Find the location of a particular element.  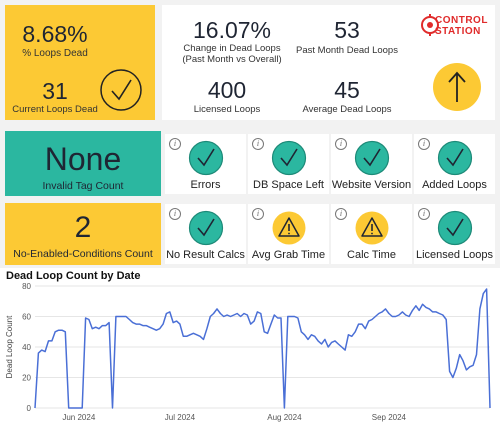

x-tick-label: Sep 2024 is located at coordinates (389, 417).